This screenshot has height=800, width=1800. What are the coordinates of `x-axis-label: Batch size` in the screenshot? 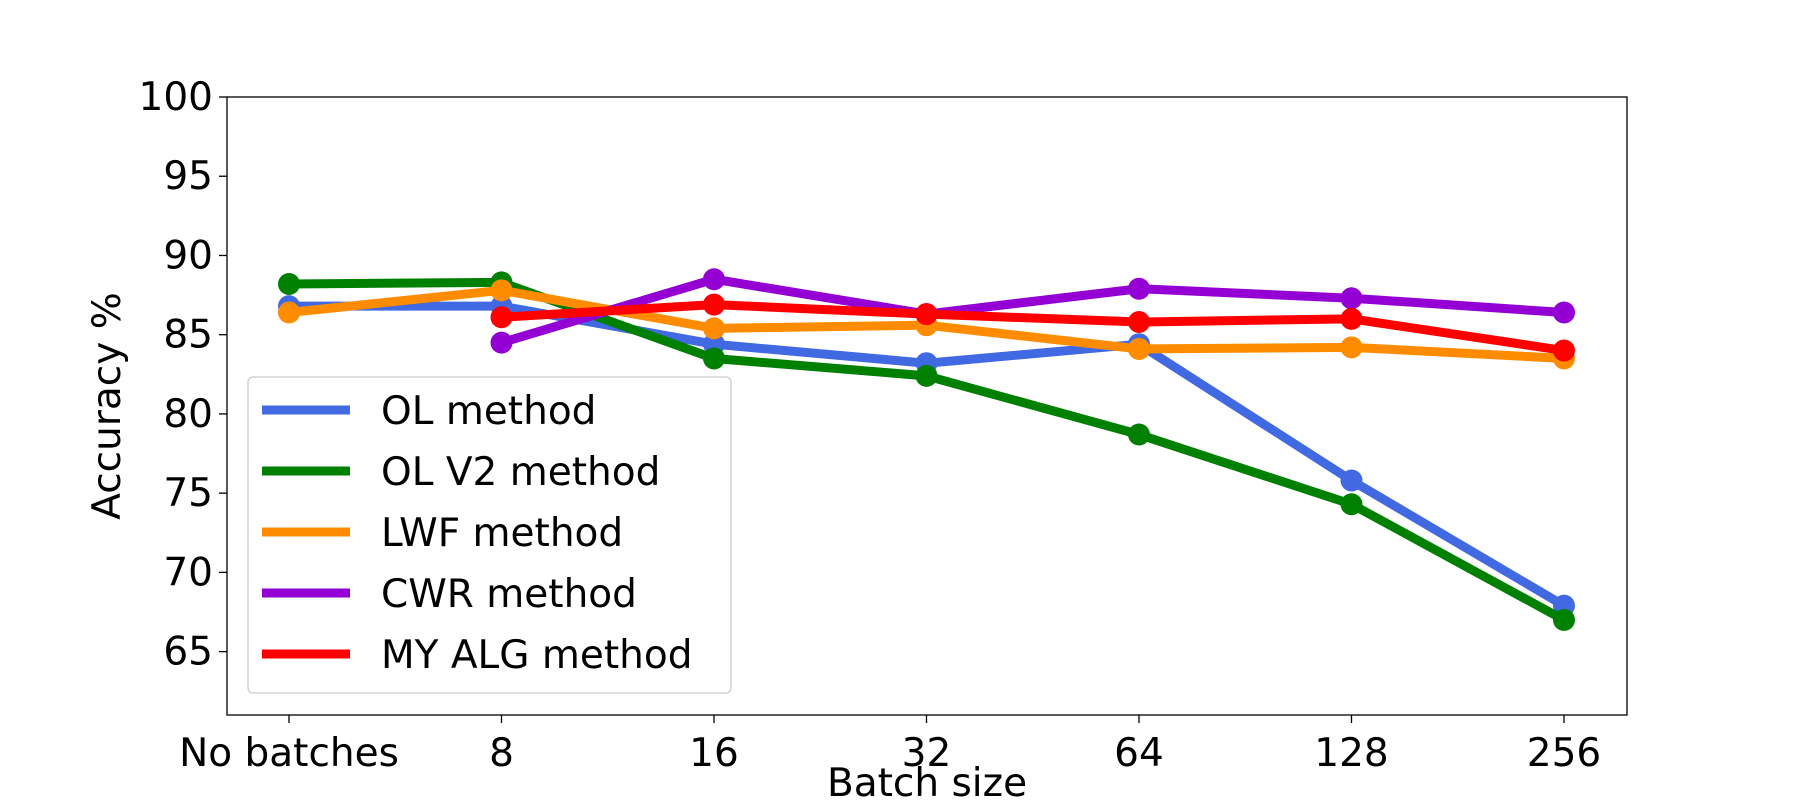 It's located at (927, 780).